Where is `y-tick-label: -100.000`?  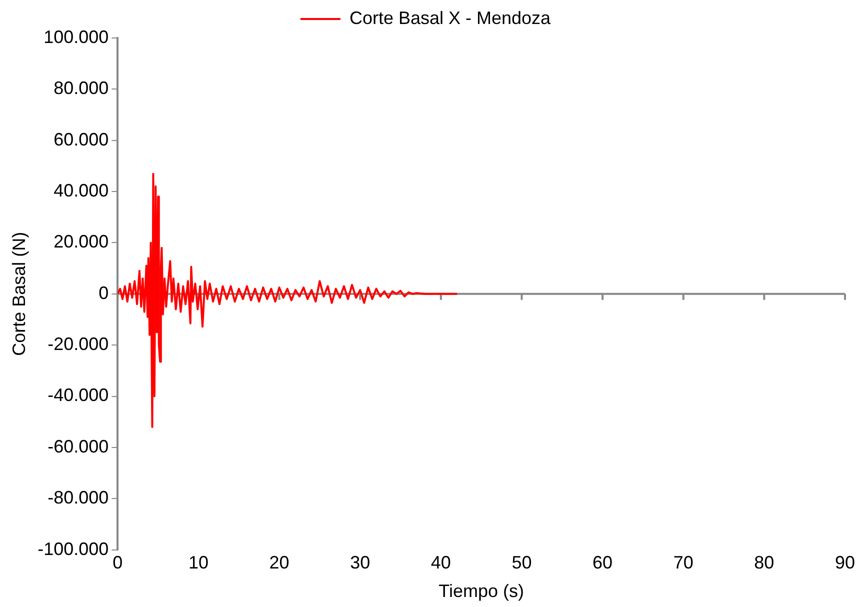 y-tick-label: -100.000 is located at coordinates (73, 548).